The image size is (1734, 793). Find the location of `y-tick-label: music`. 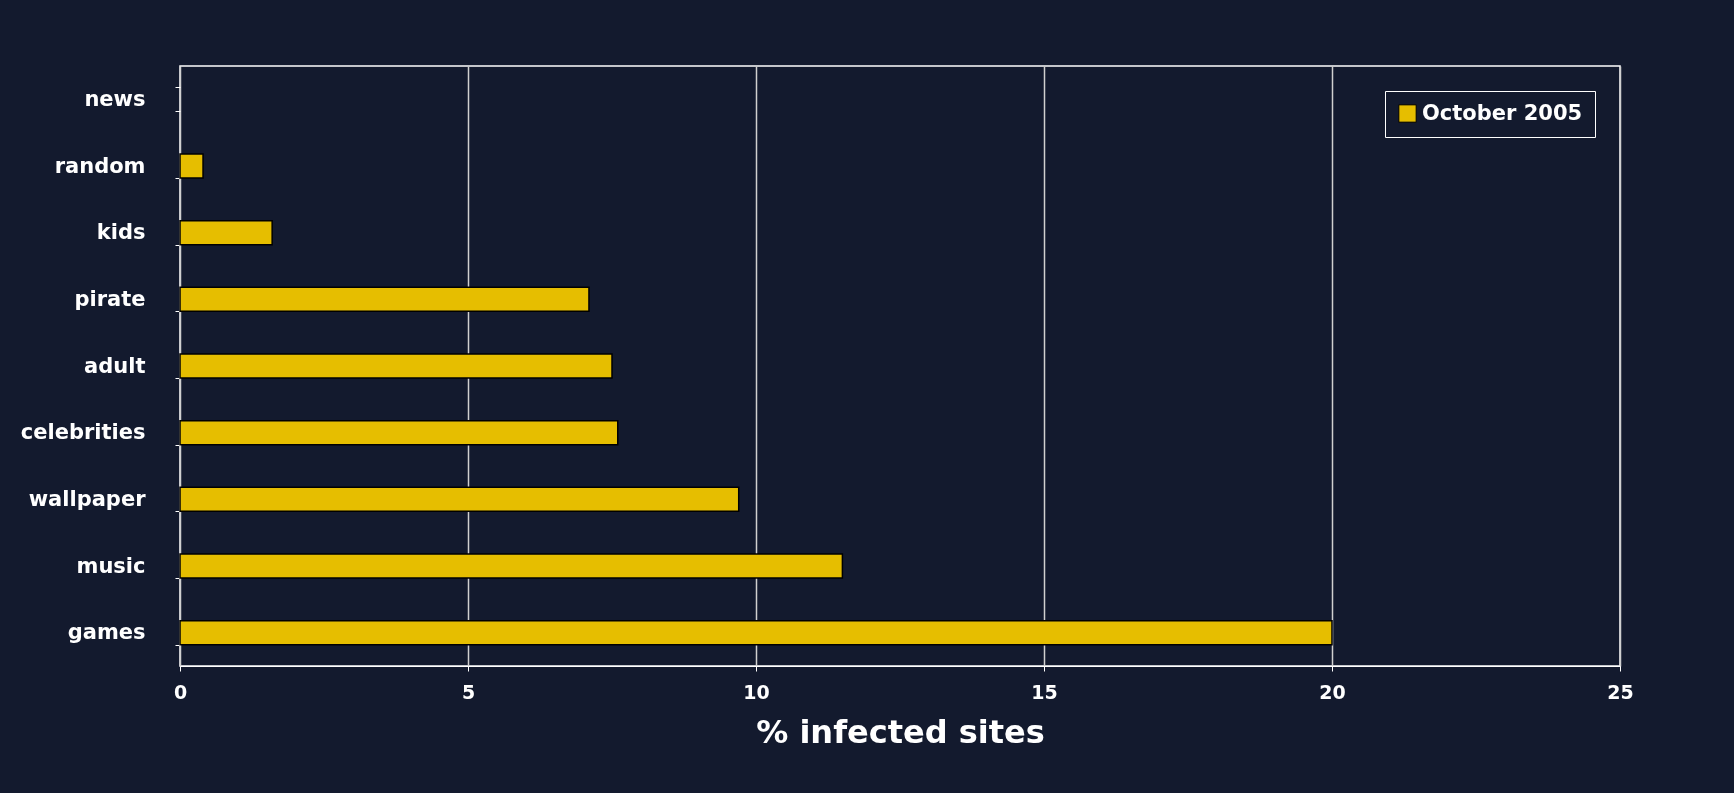

y-tick-label: music is located at coordinates (111, 565).